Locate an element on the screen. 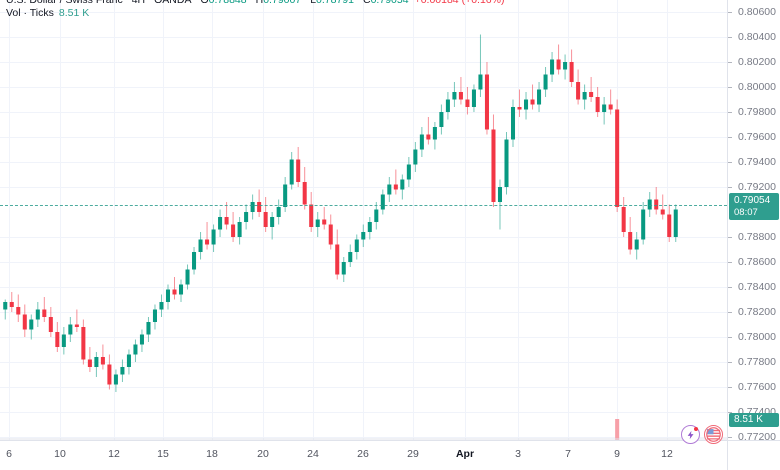  price-tick-label: 0.78200 is located at coordinates (757, 312).